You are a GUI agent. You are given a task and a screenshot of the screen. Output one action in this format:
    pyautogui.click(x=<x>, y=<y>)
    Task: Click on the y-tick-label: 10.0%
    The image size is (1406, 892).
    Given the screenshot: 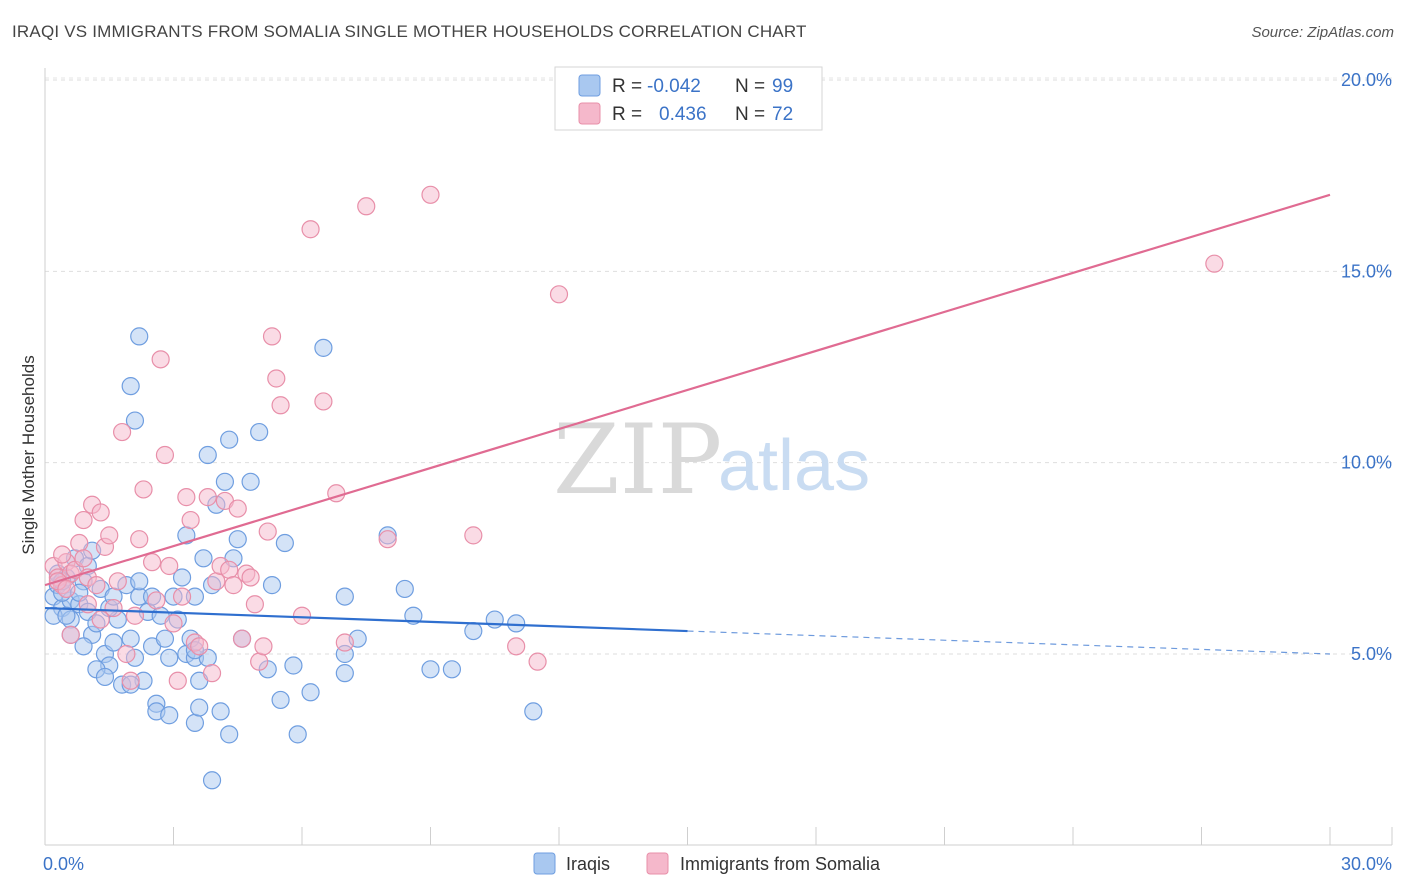 What is the action you would take?
    pyautogui.click(x=1366, y=463)
    